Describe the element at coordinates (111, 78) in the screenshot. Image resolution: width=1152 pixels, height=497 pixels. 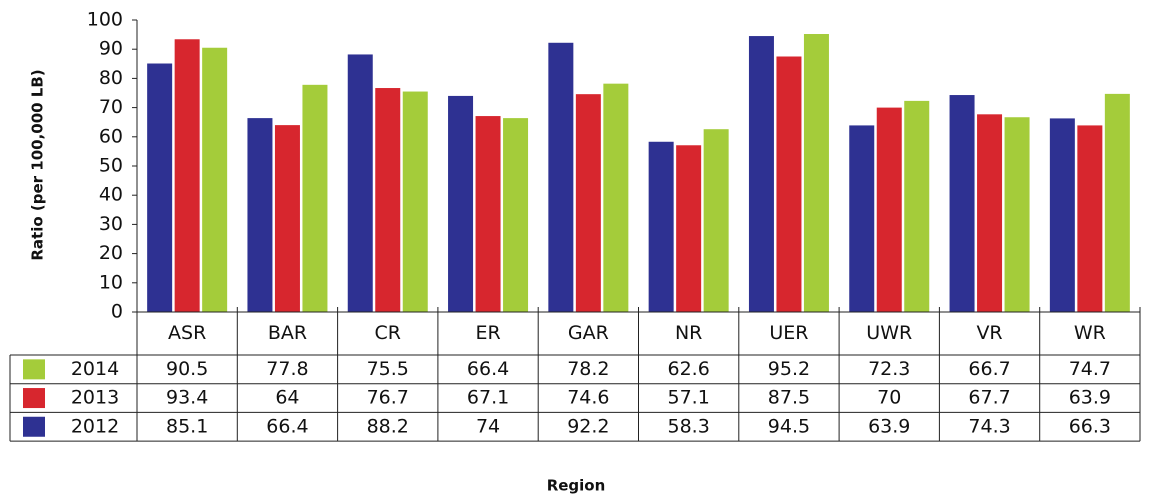
I see `y-tick-label: 80` at that location.